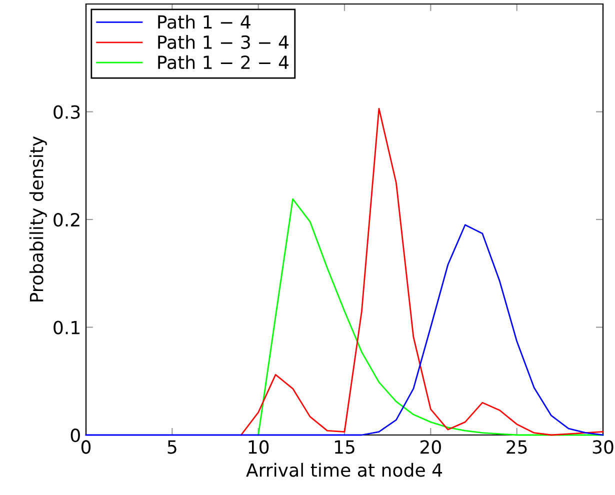  What do you see at coordinates (516, 447) in the screenshot?
I see `x-tick-label: 25` at bounding box center [516, 447].